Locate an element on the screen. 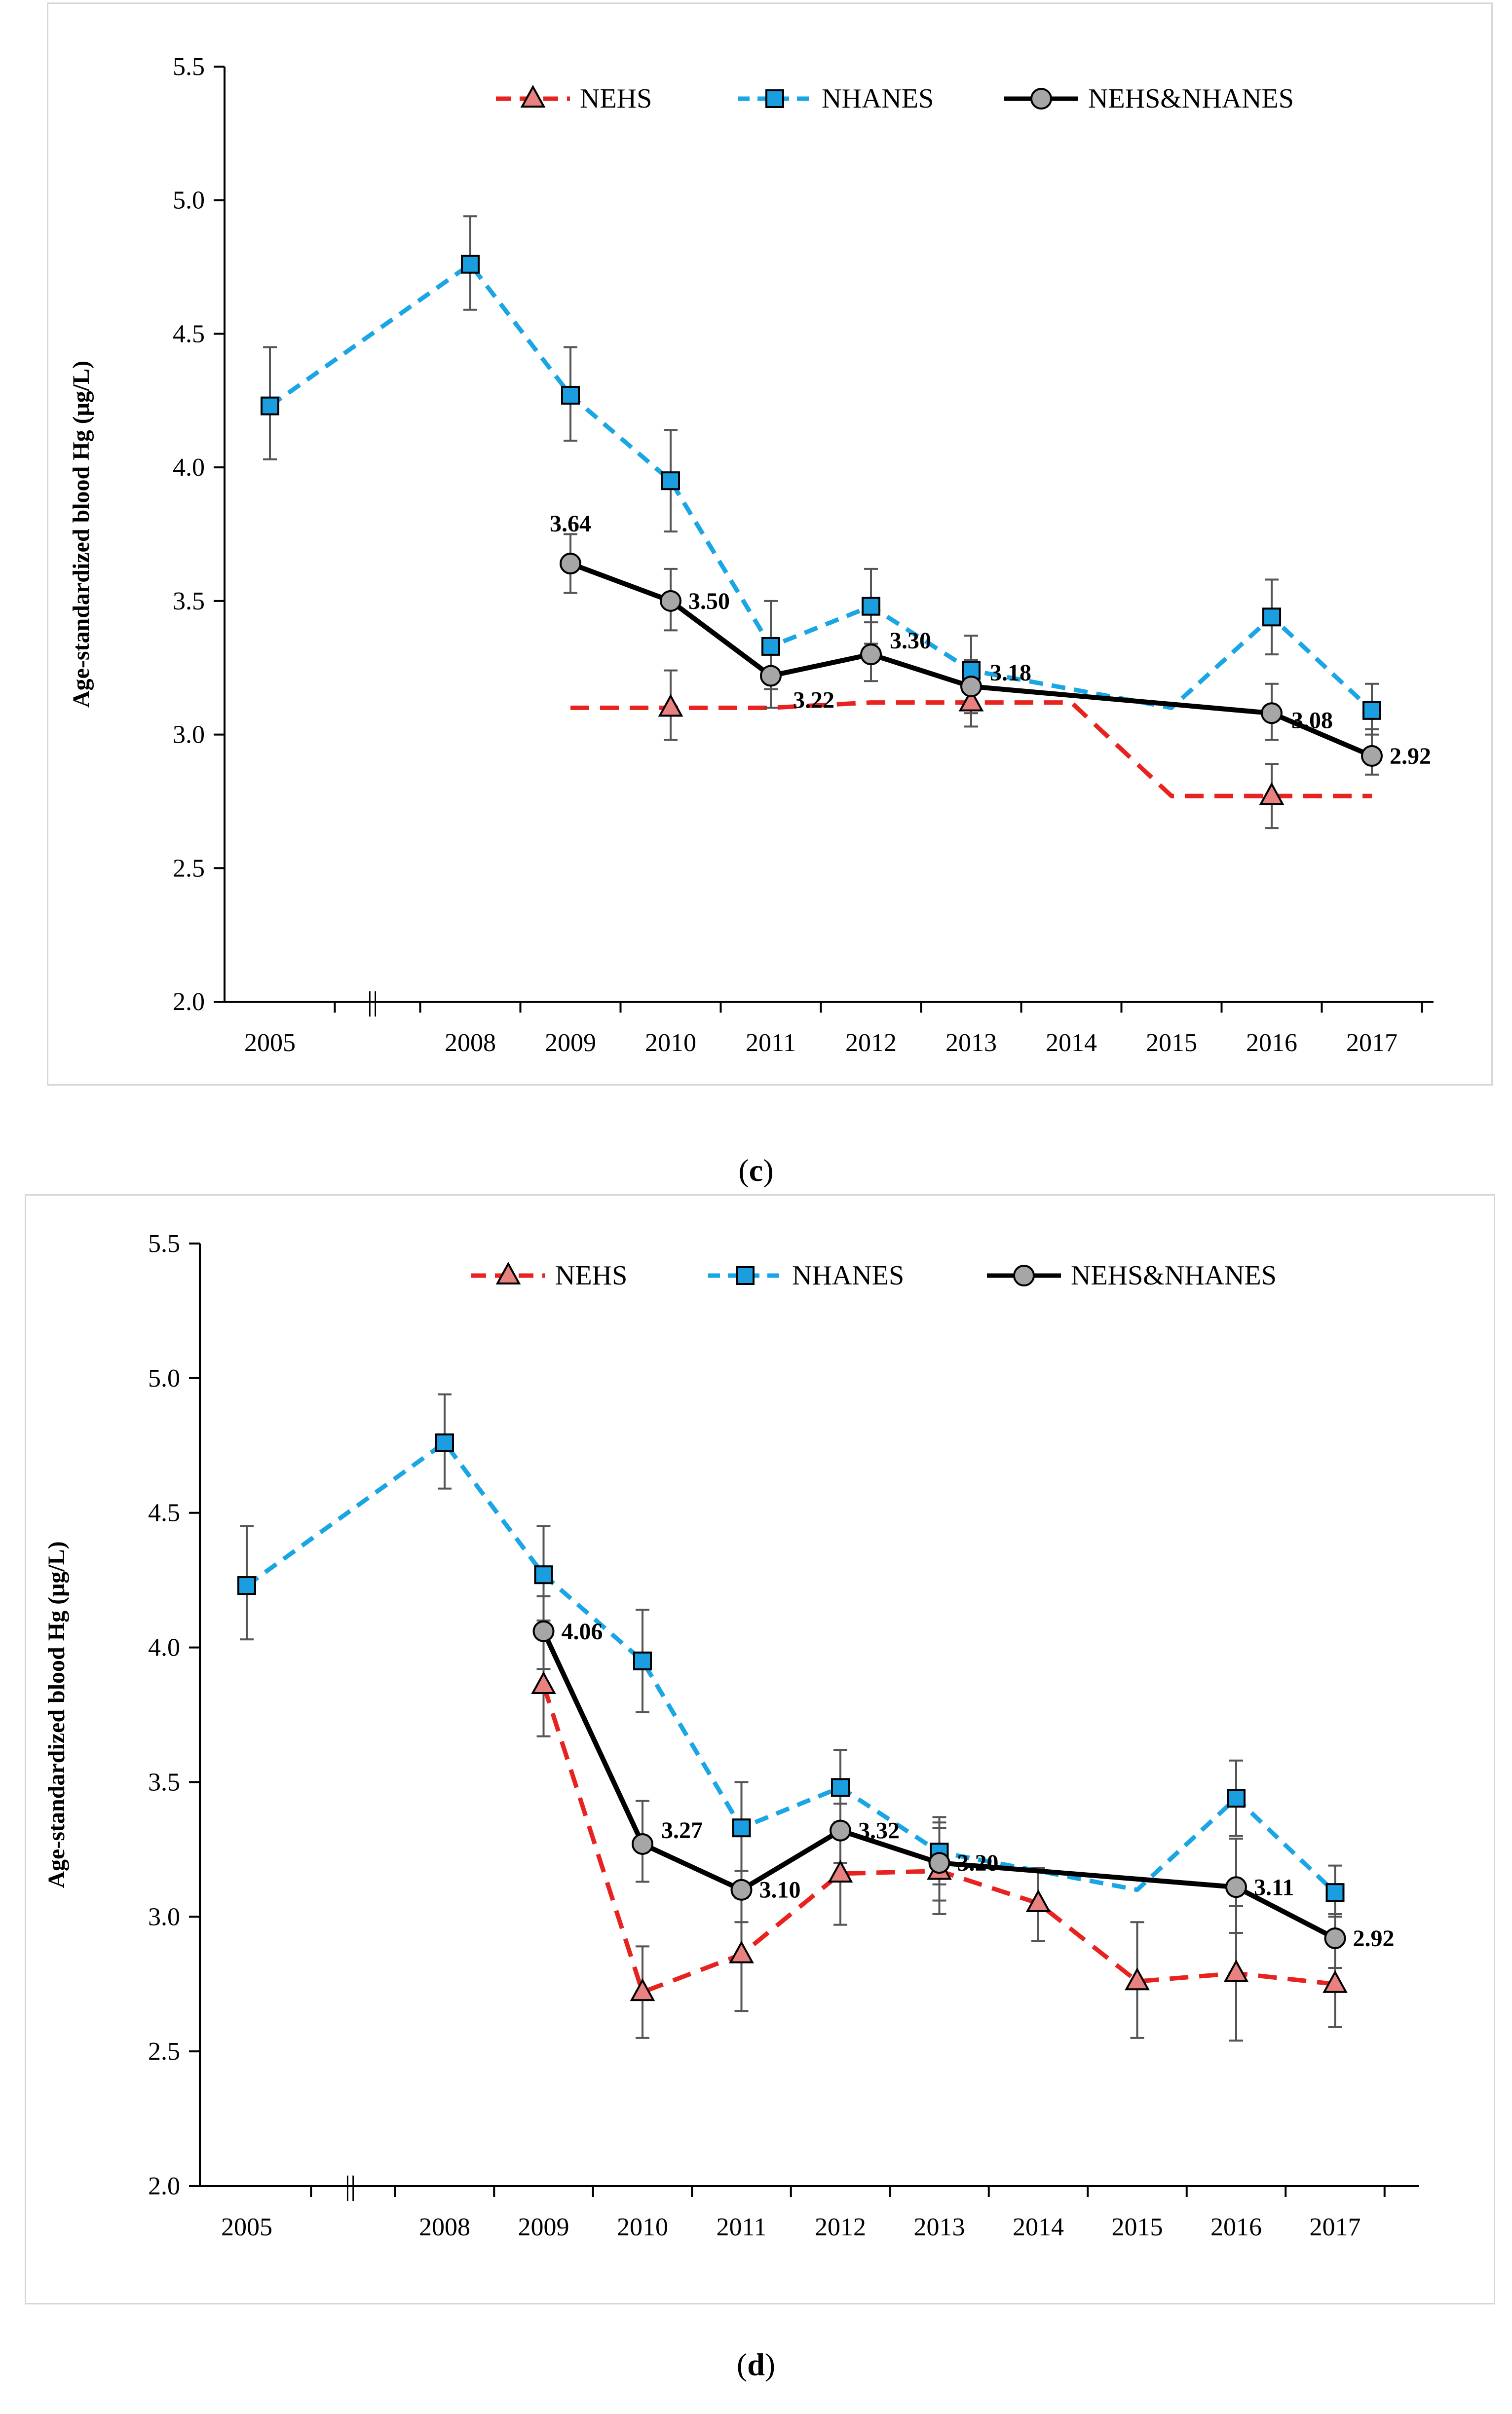 This screenshot has height=2414, width=1512. data-label: 4.06 is located at coordinates (582, 1632).